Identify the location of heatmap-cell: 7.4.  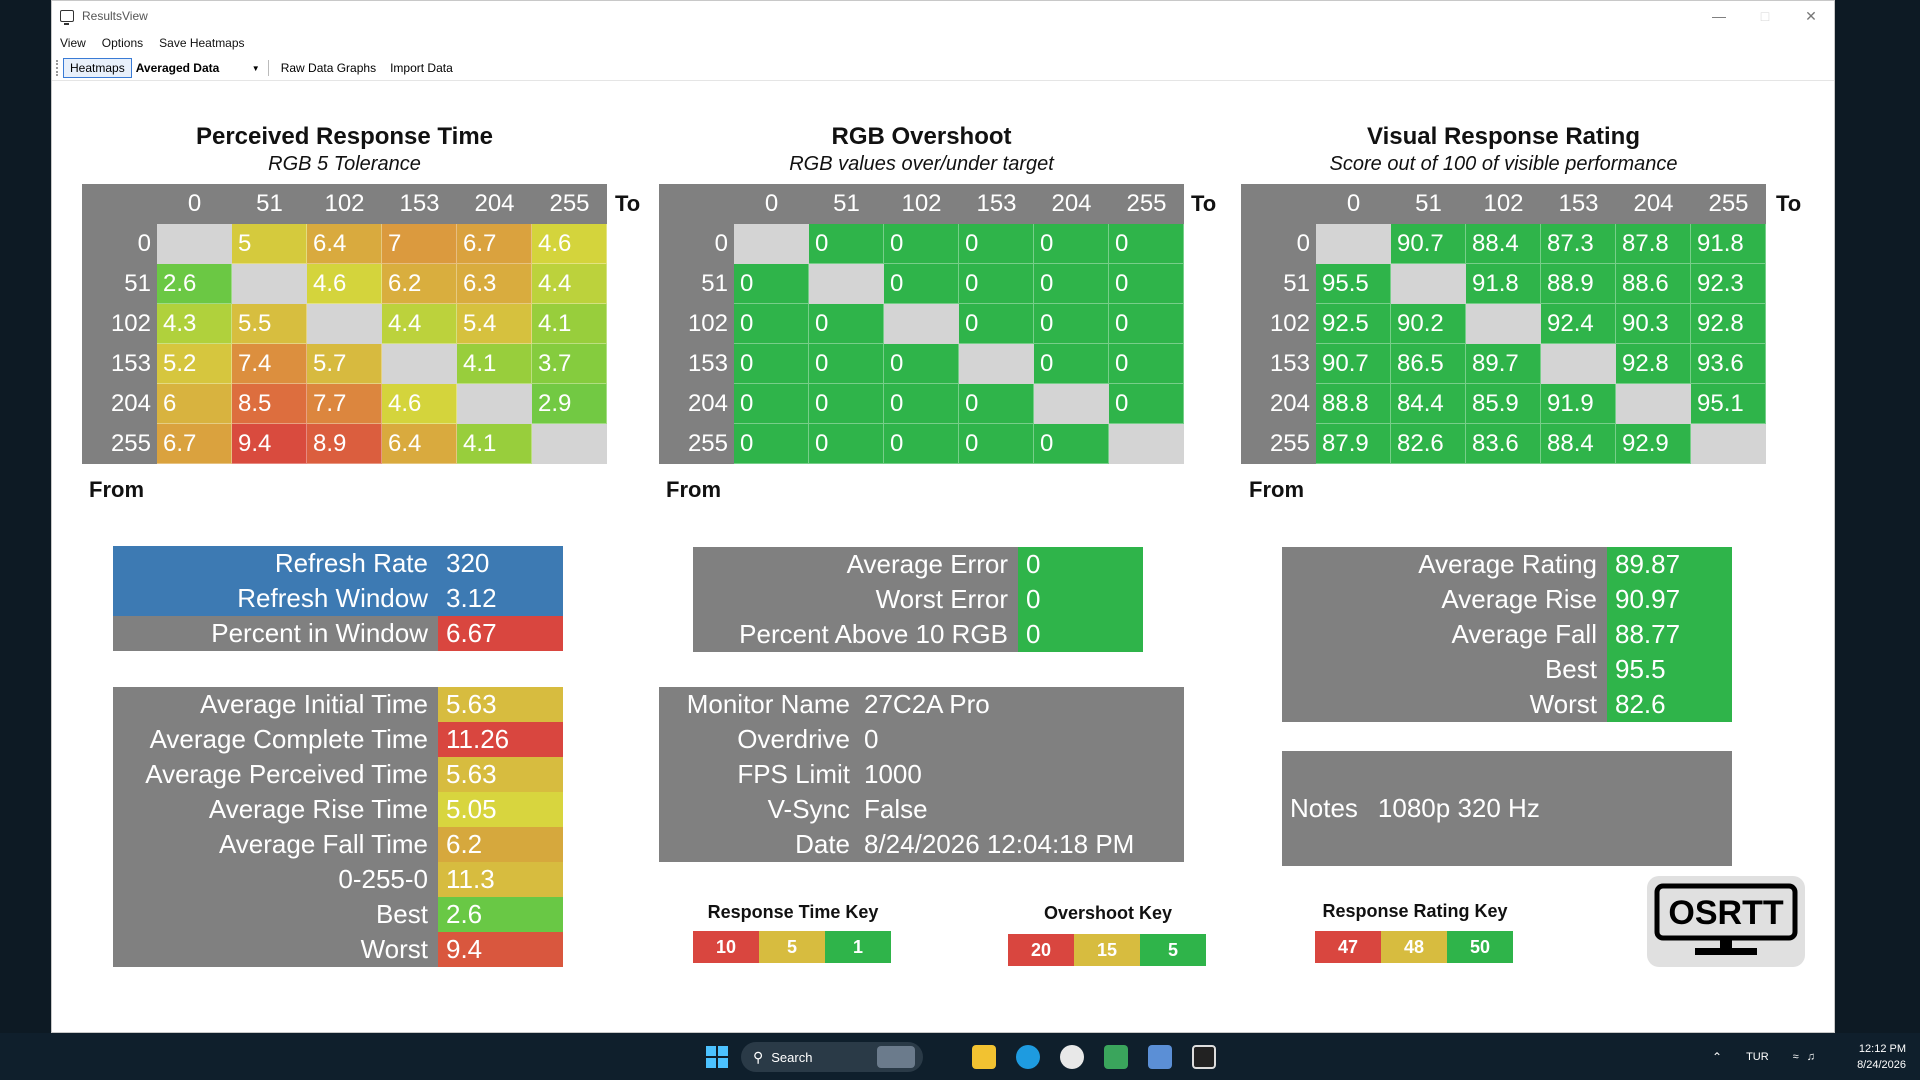
(269, 364).